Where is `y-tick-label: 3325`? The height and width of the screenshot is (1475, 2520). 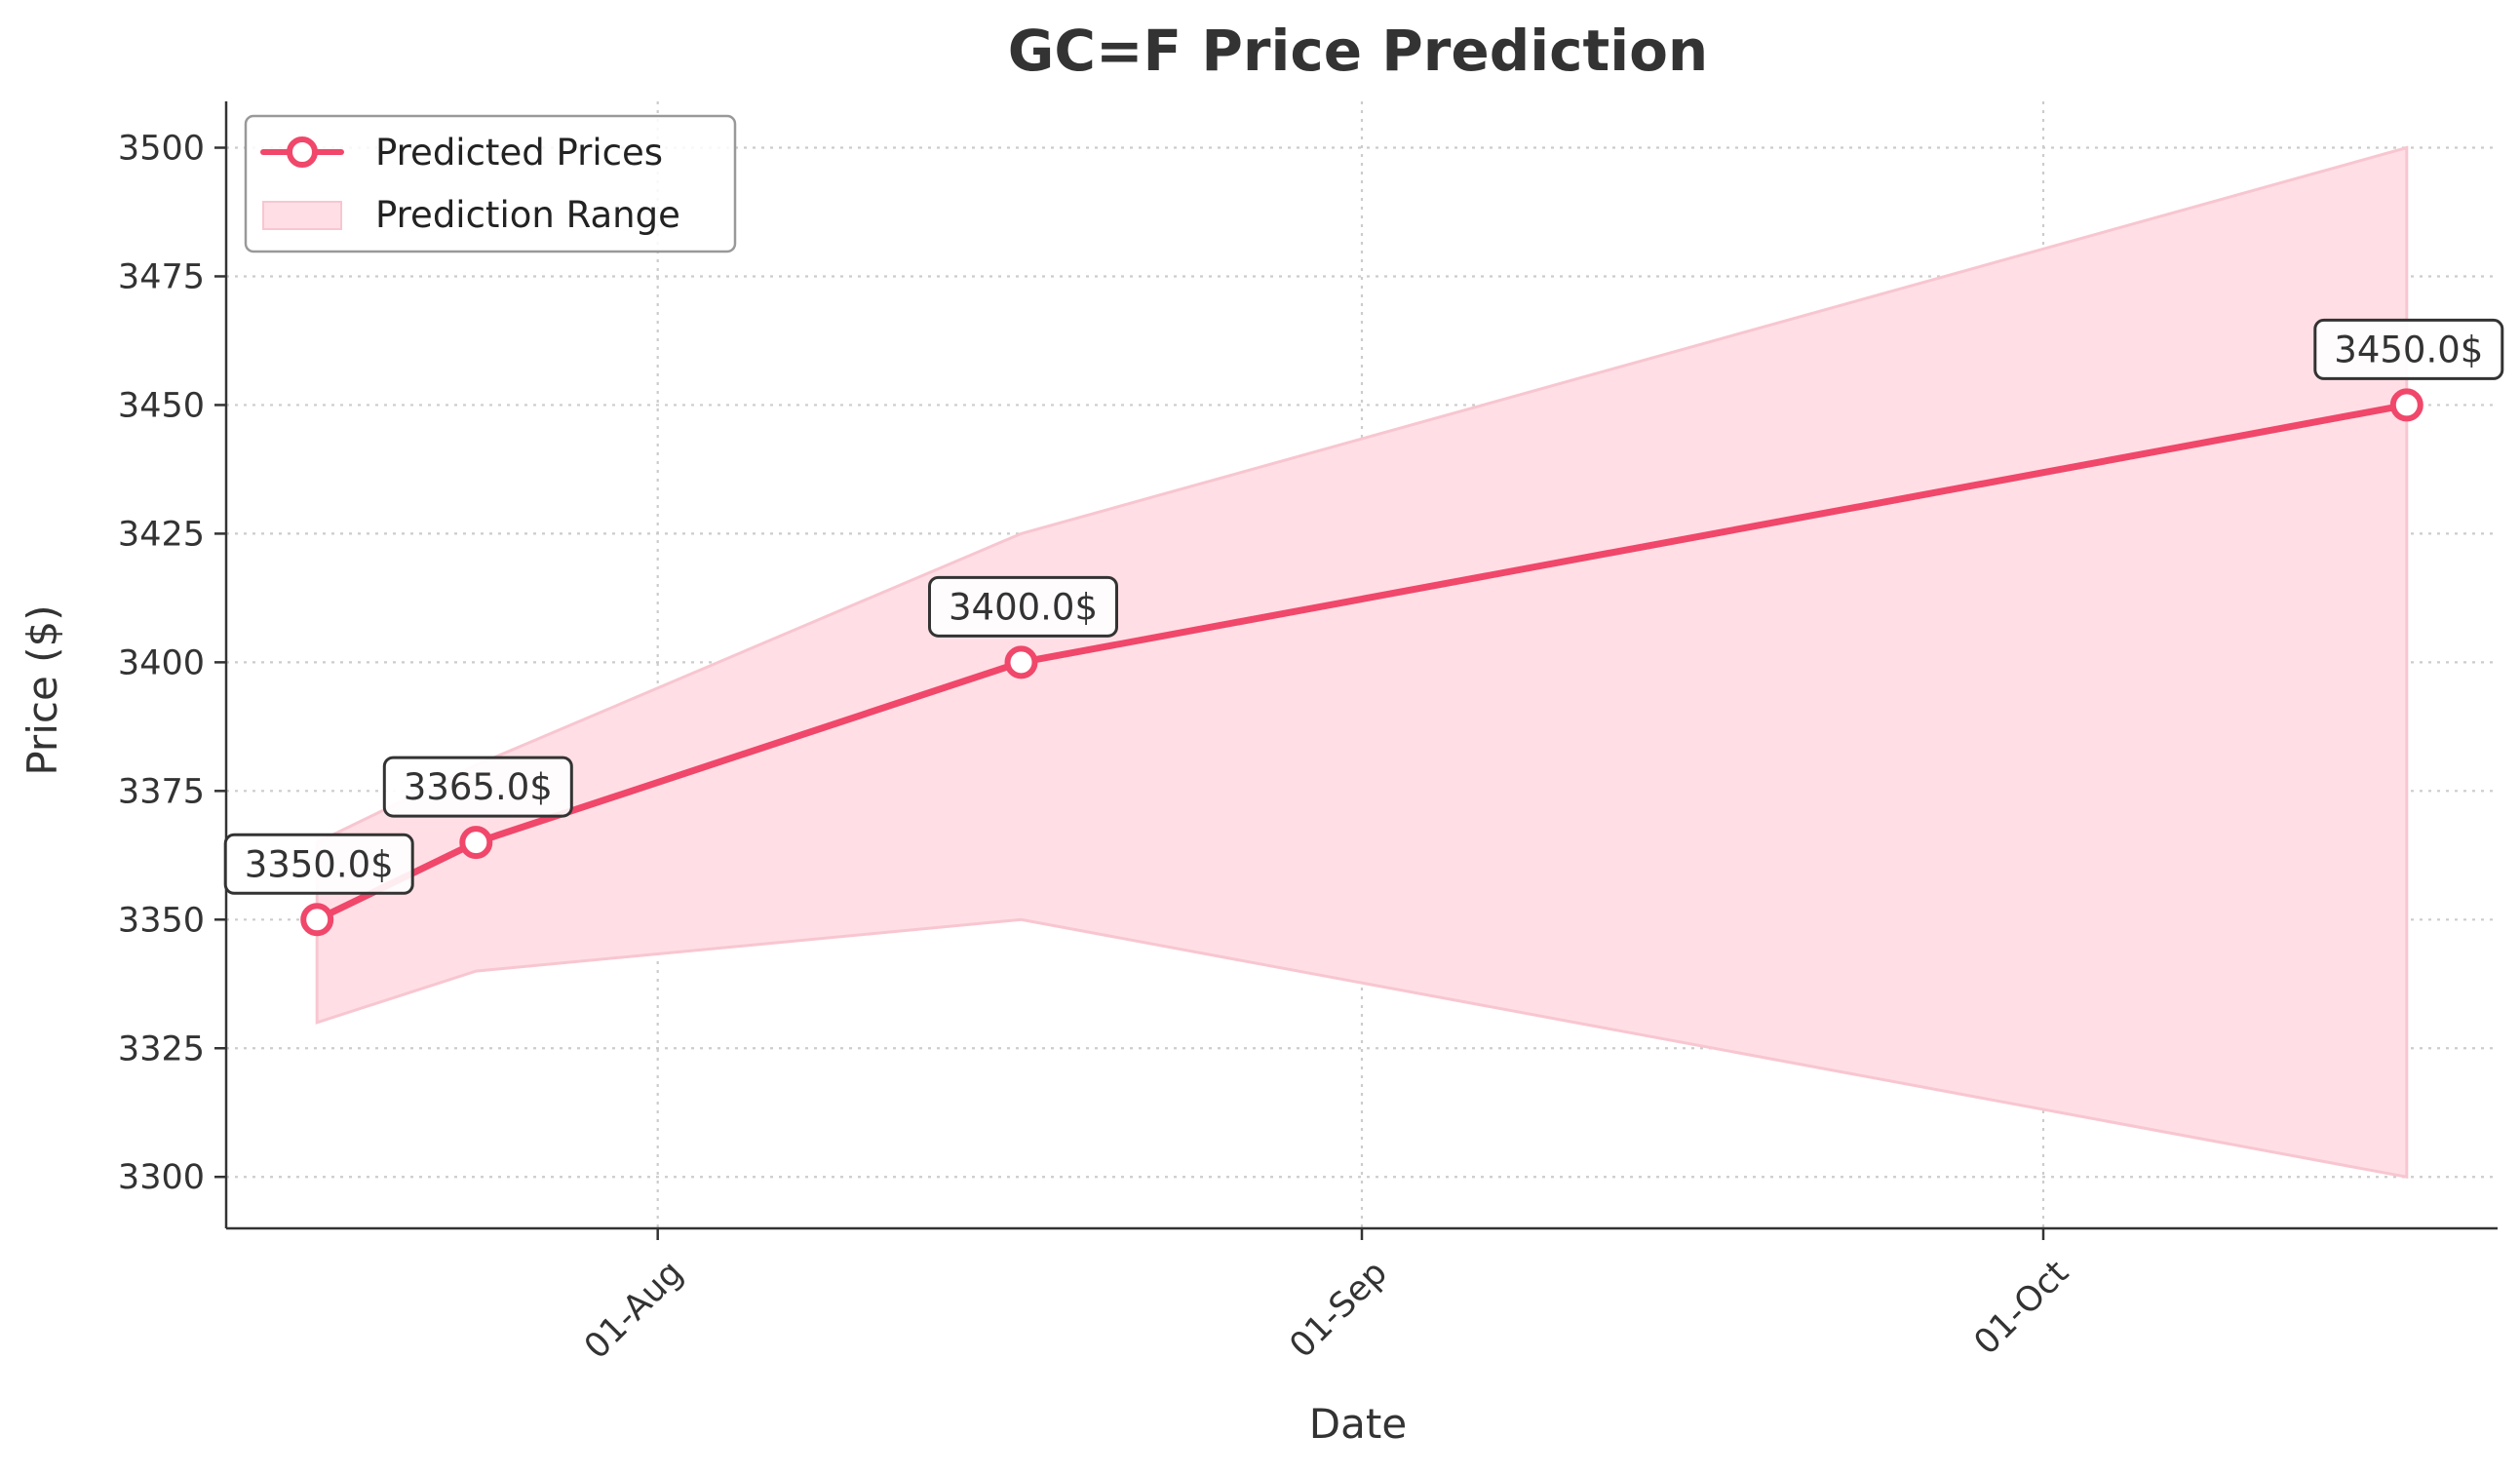 y-tick-label: 3325 is located at coordinates (161, 1048).